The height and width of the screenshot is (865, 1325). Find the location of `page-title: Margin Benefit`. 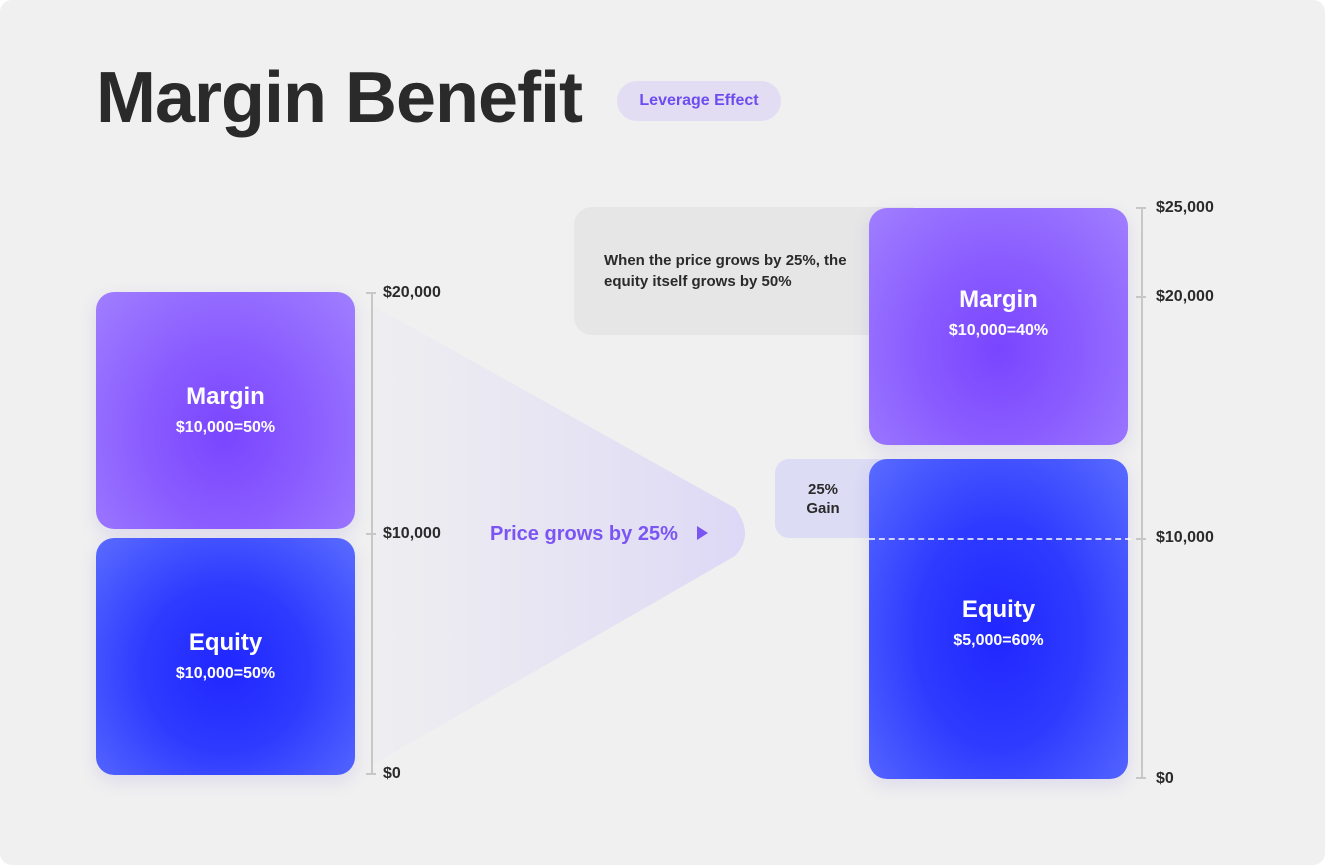

page-title: Margin Benefit is located at coordinates (339, 98).